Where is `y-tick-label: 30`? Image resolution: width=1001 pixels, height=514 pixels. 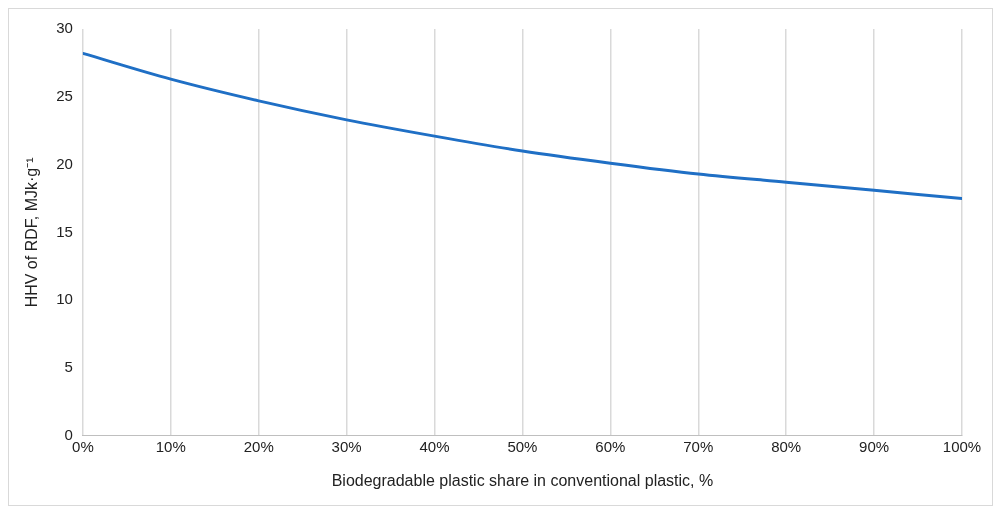 y-tick-label: 30 is located at coordinates (64, 28).